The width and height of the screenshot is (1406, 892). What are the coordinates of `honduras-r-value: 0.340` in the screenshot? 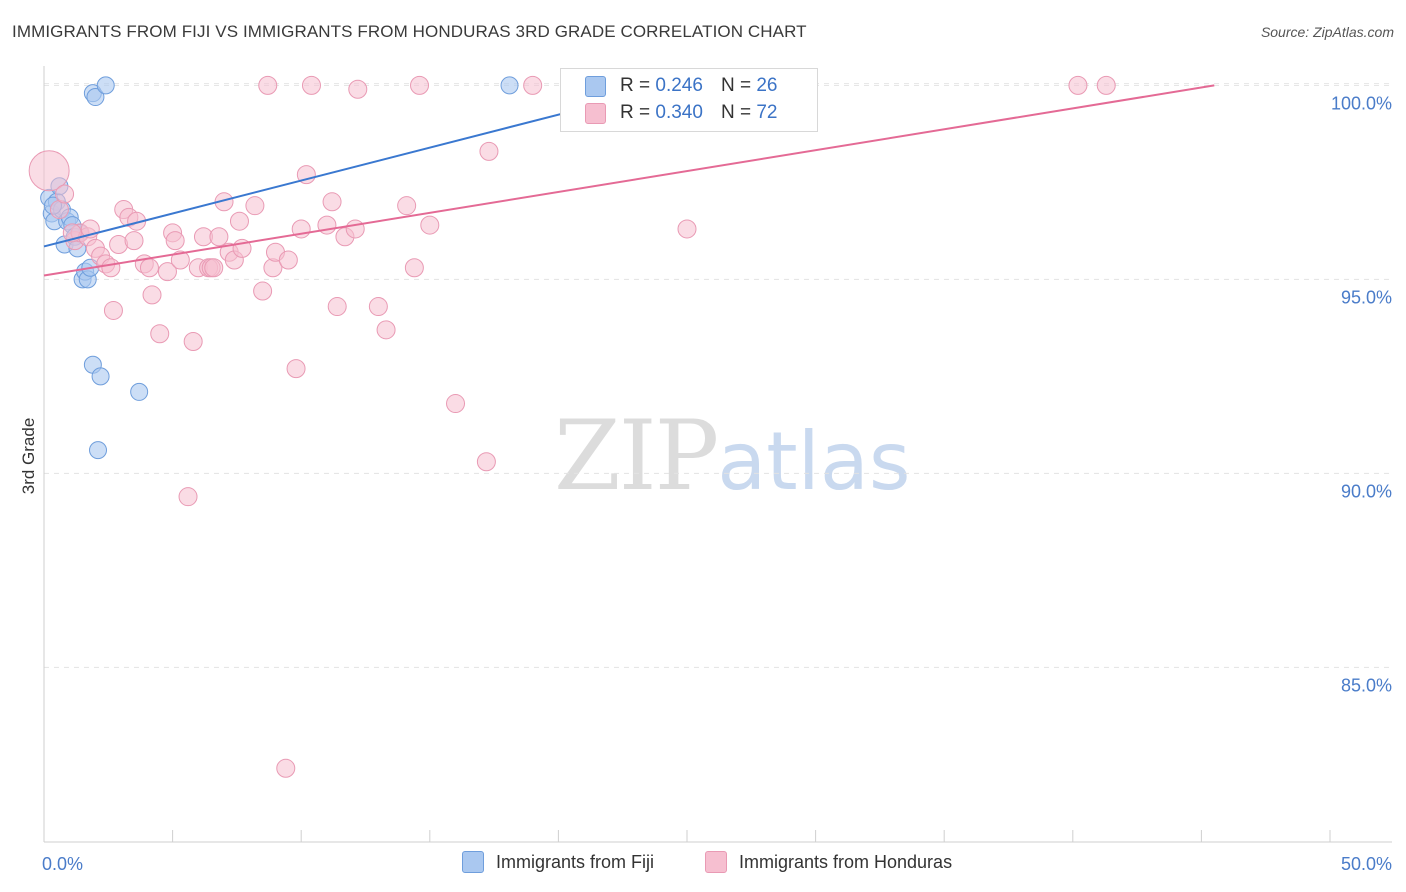 It's located at (679, 112).